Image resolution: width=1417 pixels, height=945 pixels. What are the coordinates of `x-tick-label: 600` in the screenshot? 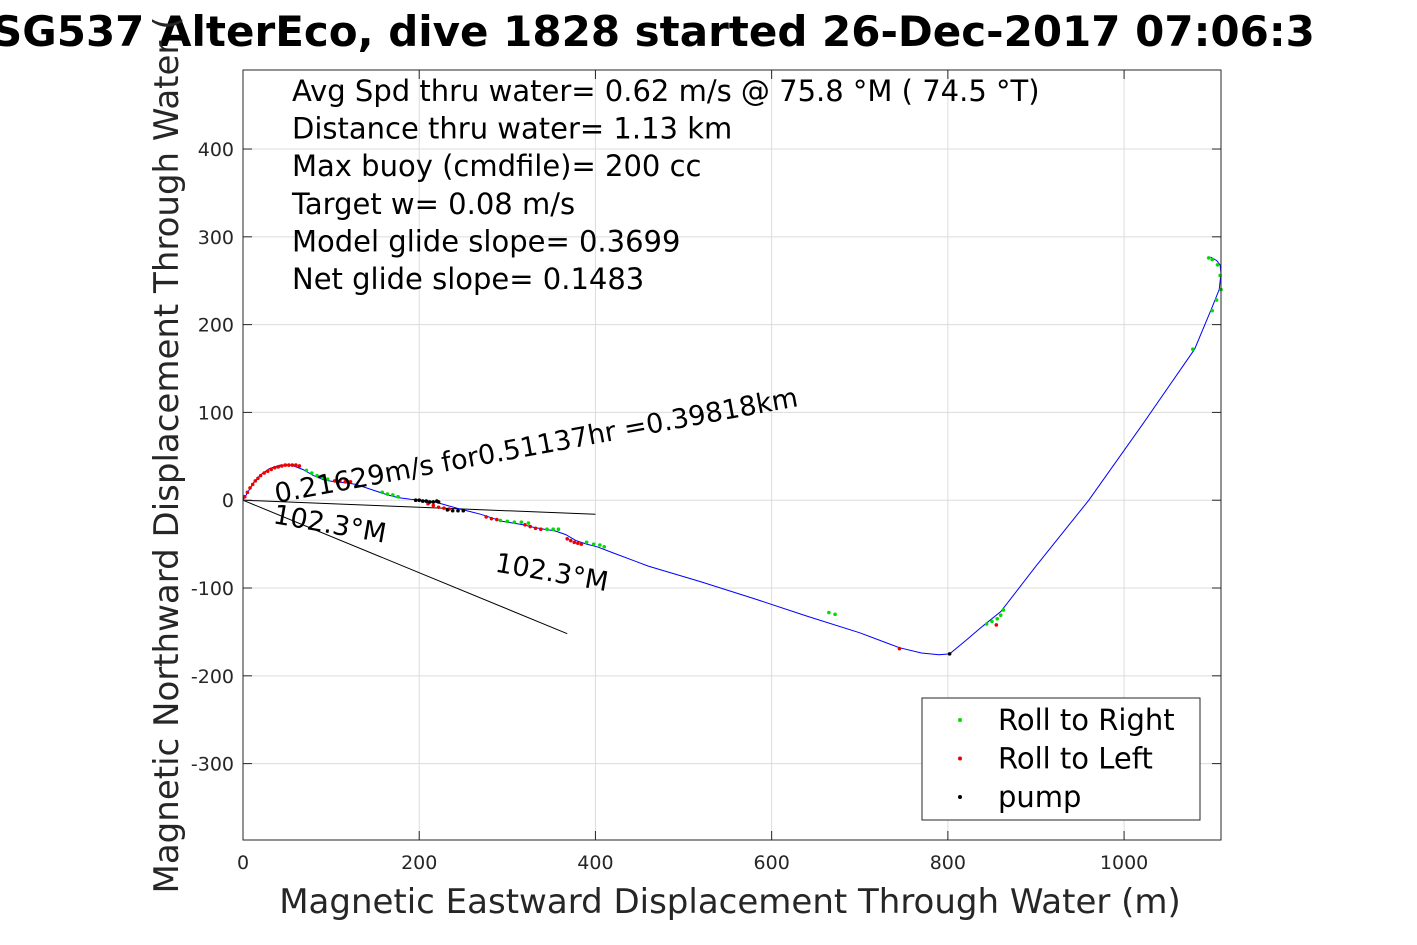 It's located at (772, 863).